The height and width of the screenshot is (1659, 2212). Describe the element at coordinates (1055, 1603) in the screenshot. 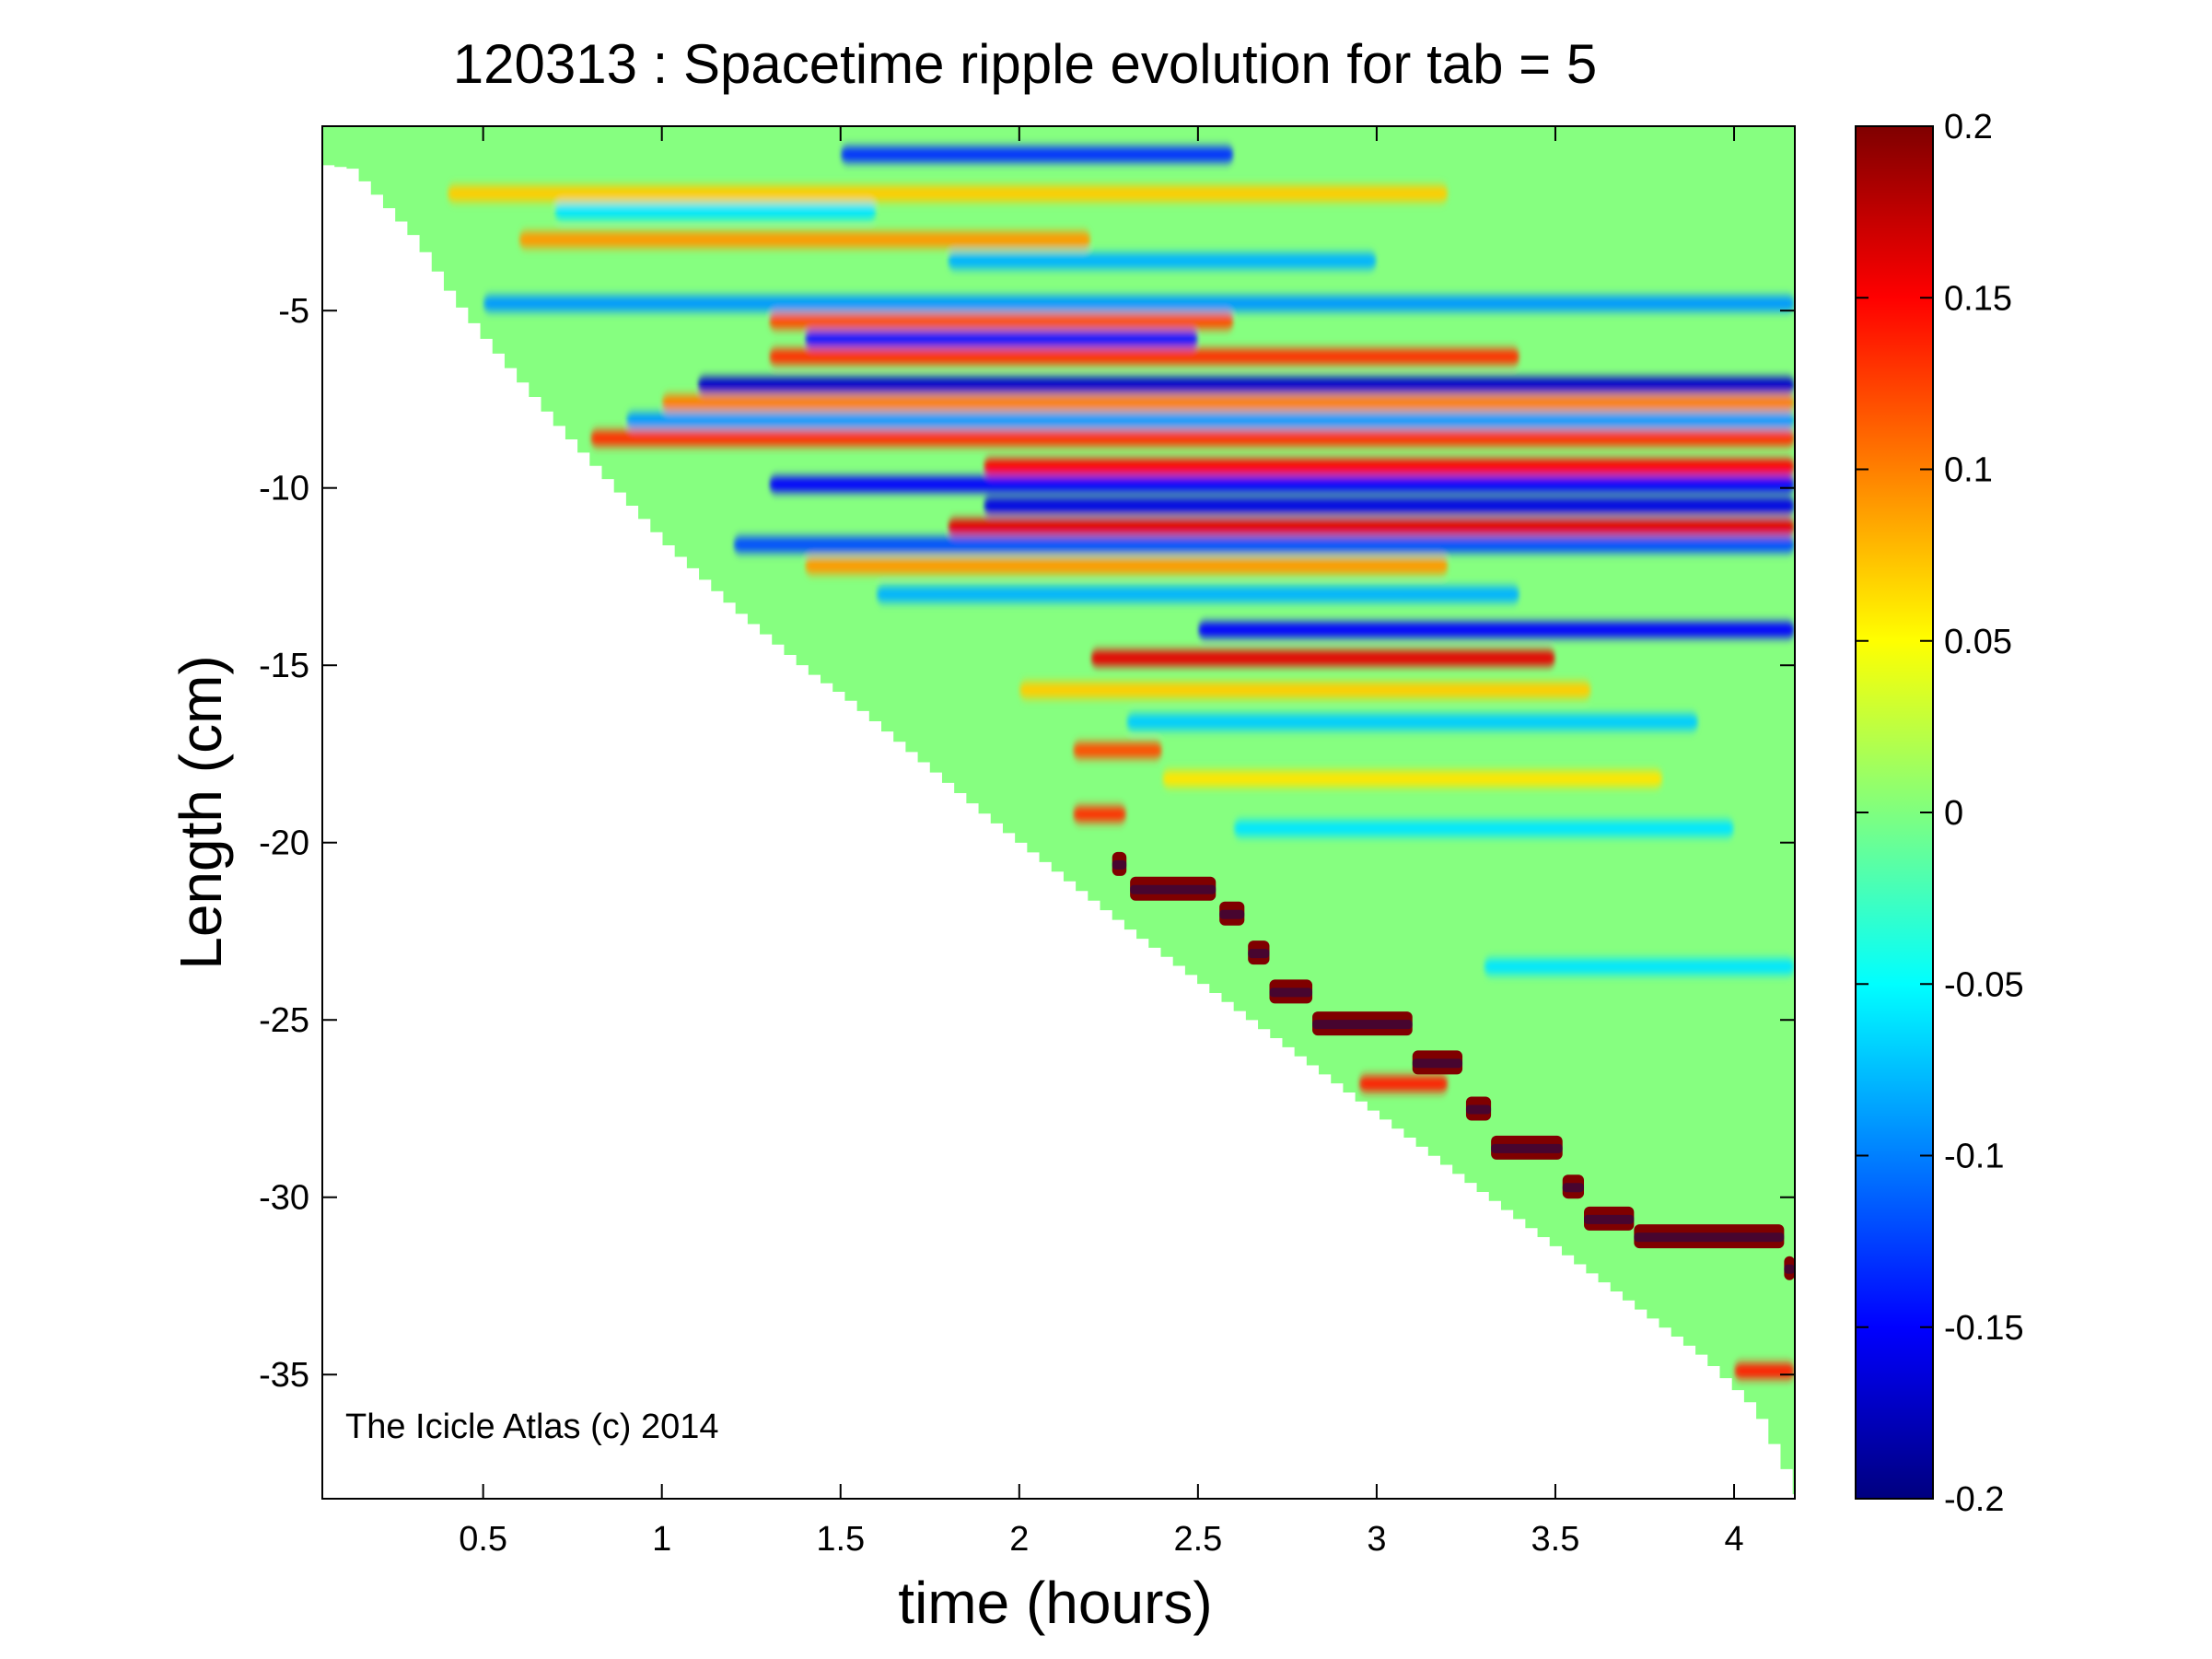

I see `x-axis-label: time (hours)` at that location.